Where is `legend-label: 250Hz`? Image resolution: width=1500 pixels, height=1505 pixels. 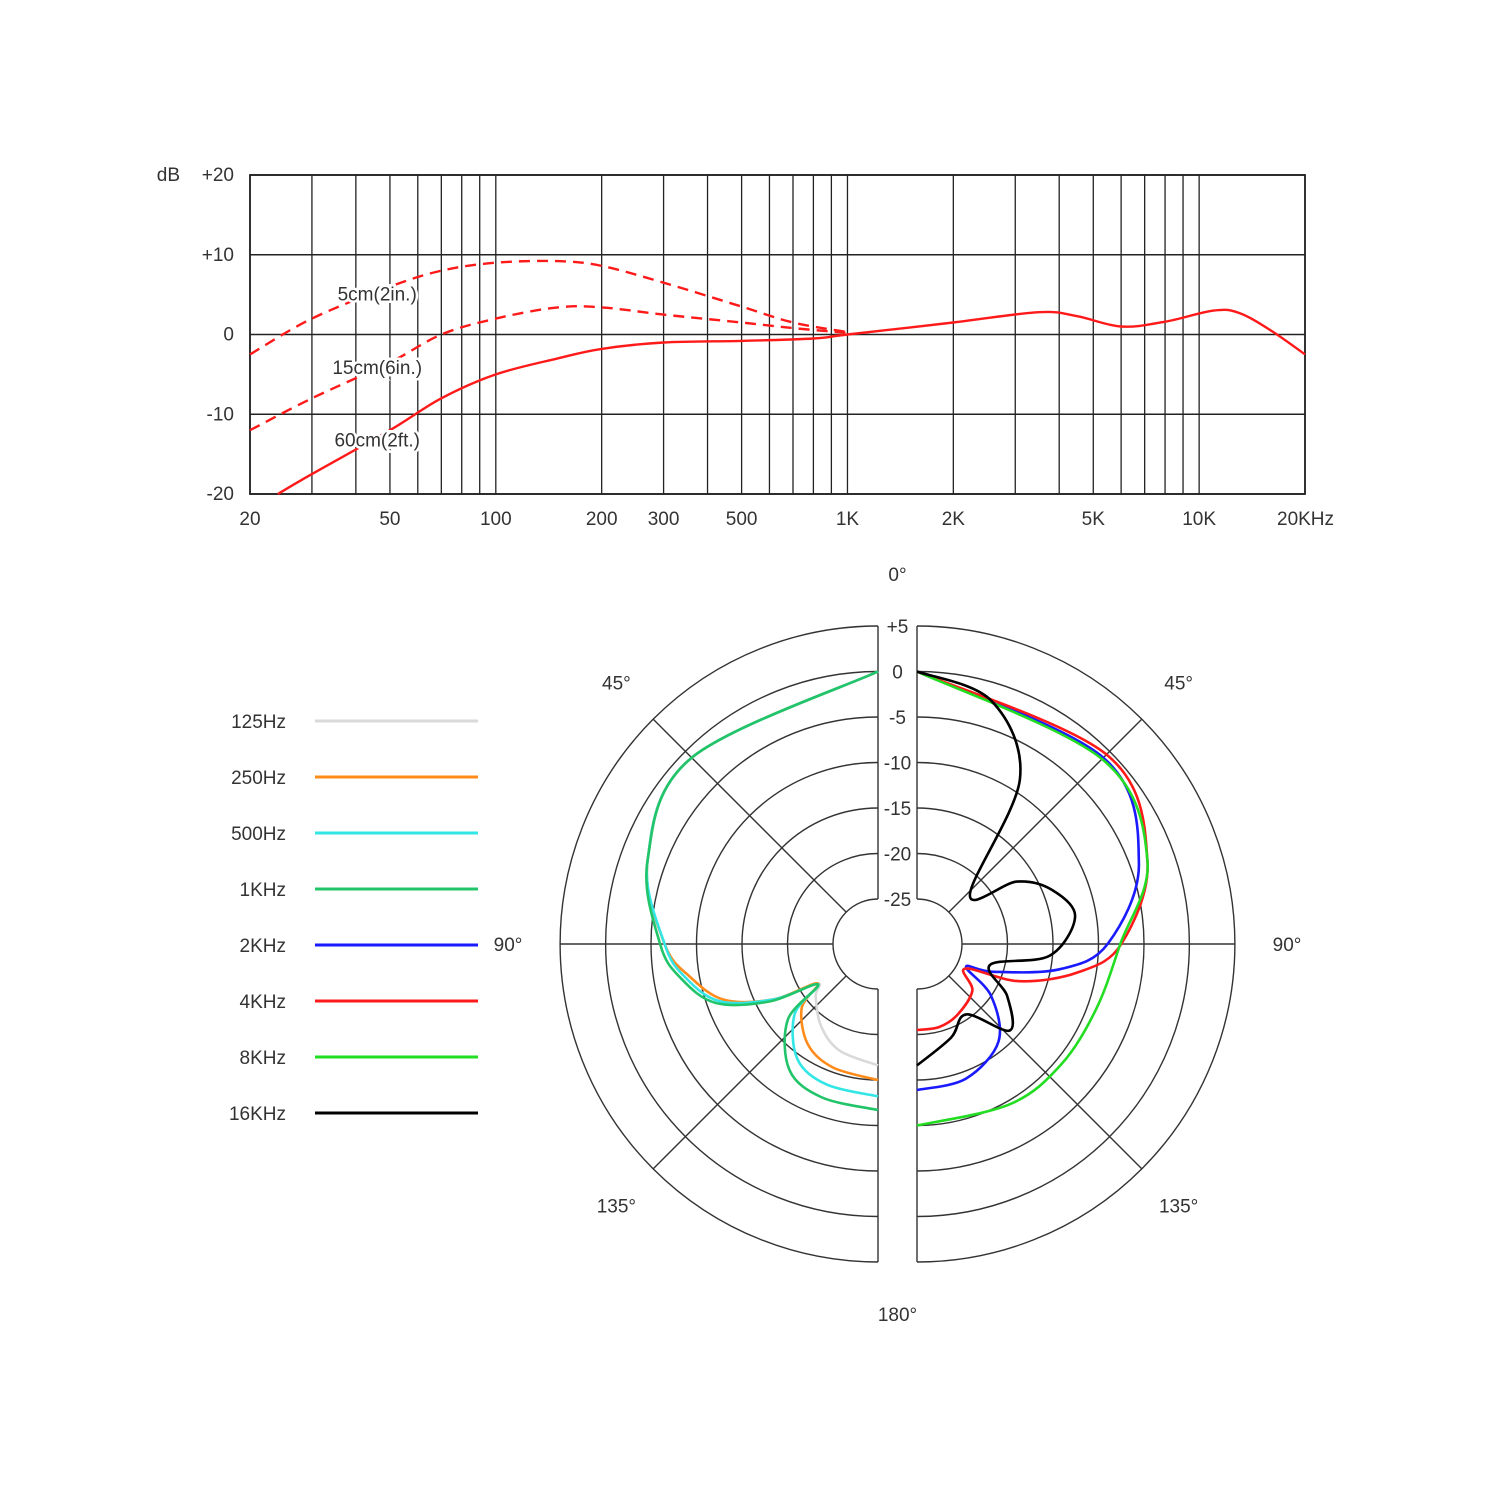 legend-label: 250Hz is located at coordinates (258, 778).